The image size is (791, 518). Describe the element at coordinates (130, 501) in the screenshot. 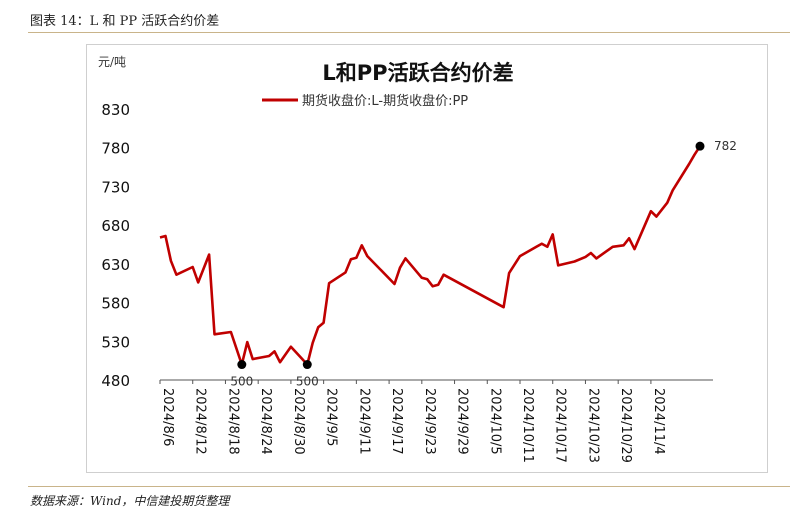

I see `source-note: 数据来源：Wind，中信建投期货整理` at that location.